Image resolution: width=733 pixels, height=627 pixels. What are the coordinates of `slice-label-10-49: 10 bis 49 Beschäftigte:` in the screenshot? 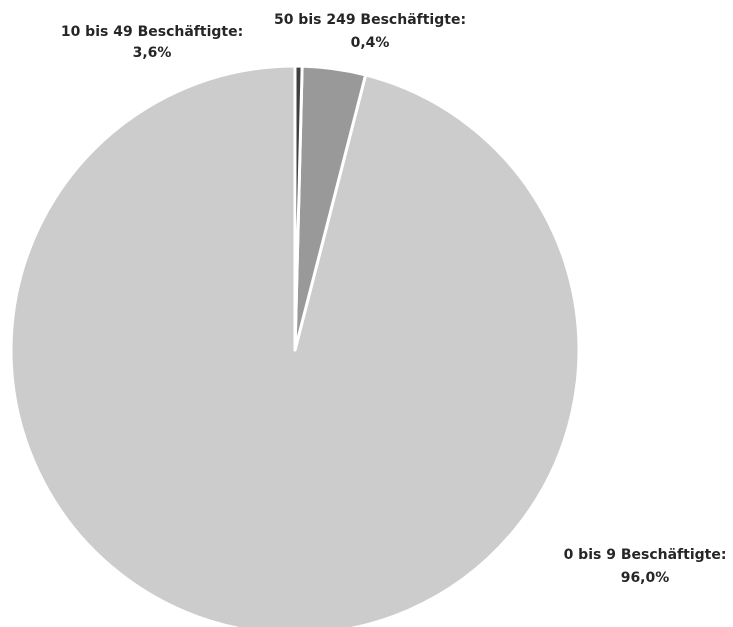 It's located at (152, 32).